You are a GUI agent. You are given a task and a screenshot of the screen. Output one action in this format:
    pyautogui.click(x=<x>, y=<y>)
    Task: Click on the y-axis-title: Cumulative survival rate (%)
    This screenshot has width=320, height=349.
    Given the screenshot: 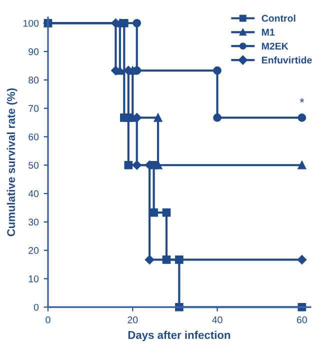 What is the action you would take?
    pyautogui.click(x=12, y=162)
    